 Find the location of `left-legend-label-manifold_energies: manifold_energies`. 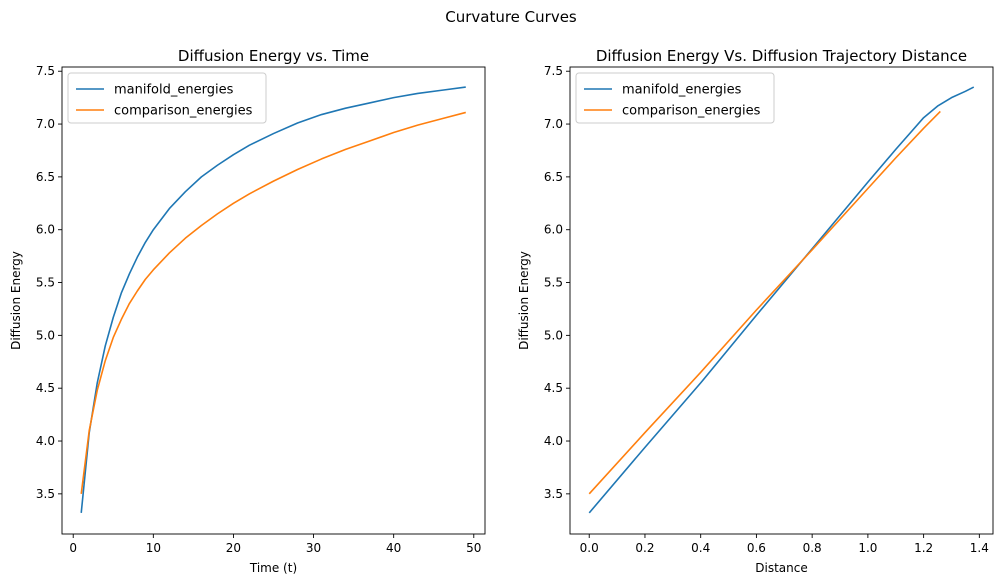

left-legend-label-manifold_energies: manifold_energies is located at coordinates (174, 90).